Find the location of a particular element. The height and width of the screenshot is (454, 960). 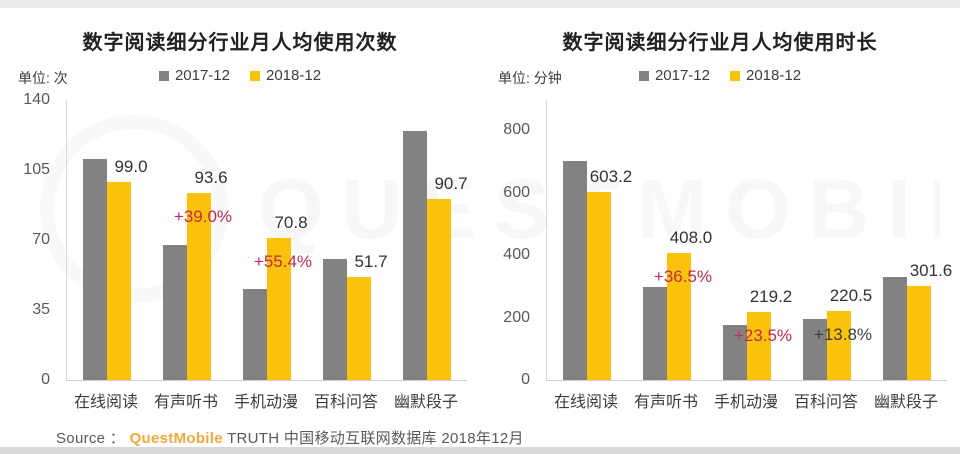

value-label: 70.8 is located at coordinates (291, 223).